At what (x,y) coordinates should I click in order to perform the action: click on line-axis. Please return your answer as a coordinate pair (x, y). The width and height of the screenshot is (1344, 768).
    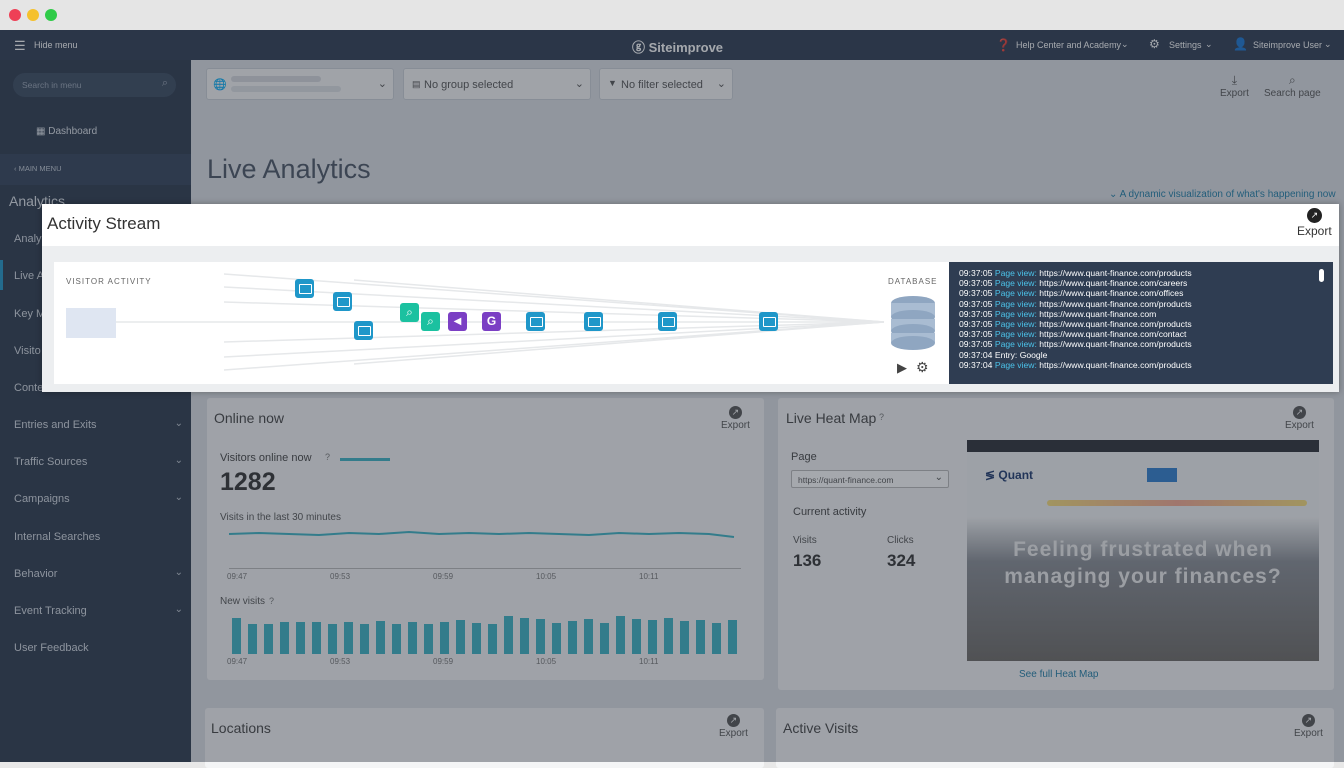
    Looking at the image, I should click on (485, 568).